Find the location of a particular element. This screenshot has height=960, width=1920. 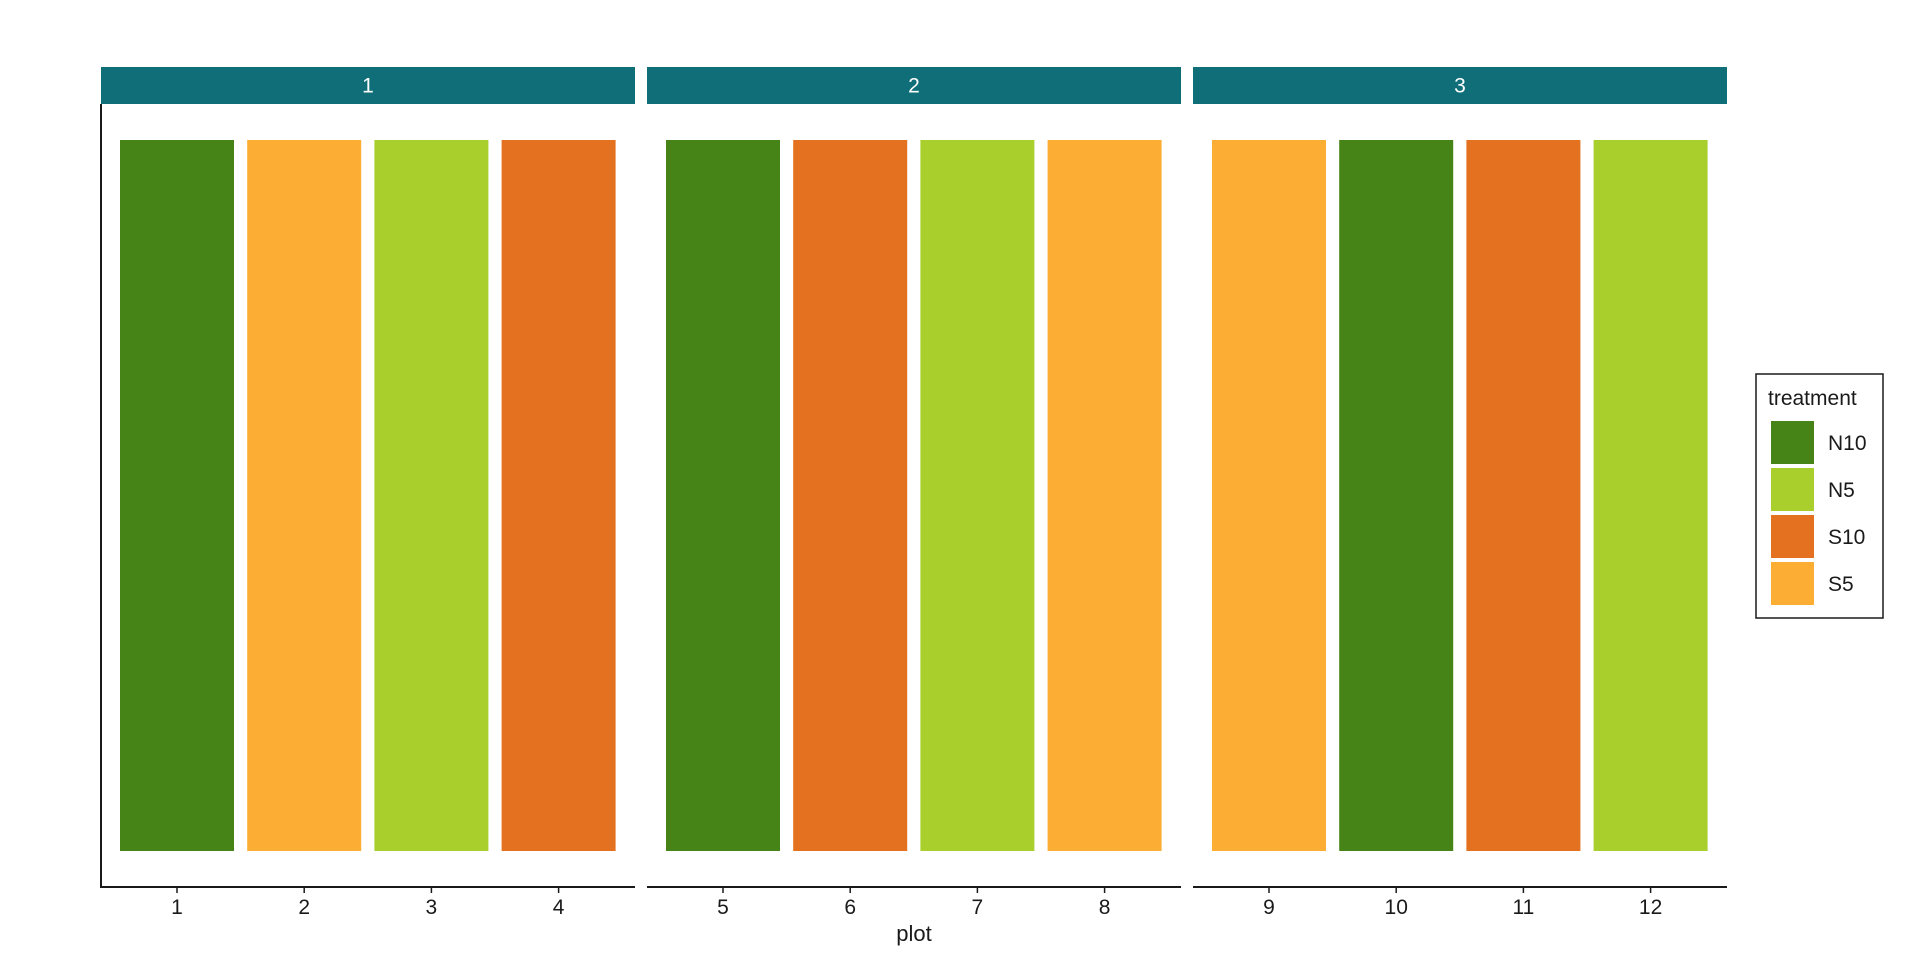

legend-label-S10: S10 is located at coordinates (1846, 537).